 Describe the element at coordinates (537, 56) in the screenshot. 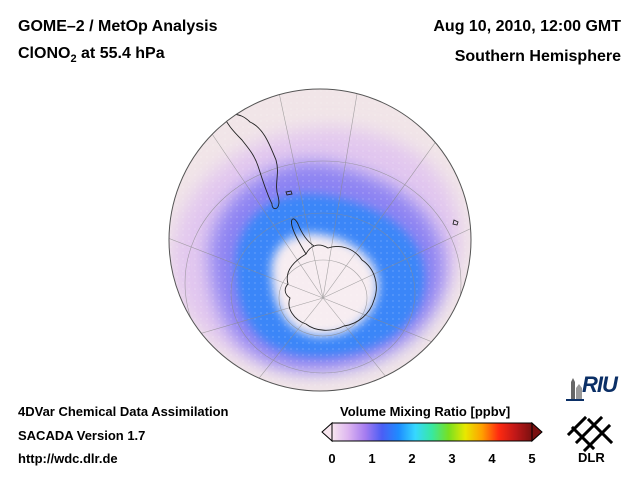

I see `hemisphere-label: Southern Hemisphere` at that location.